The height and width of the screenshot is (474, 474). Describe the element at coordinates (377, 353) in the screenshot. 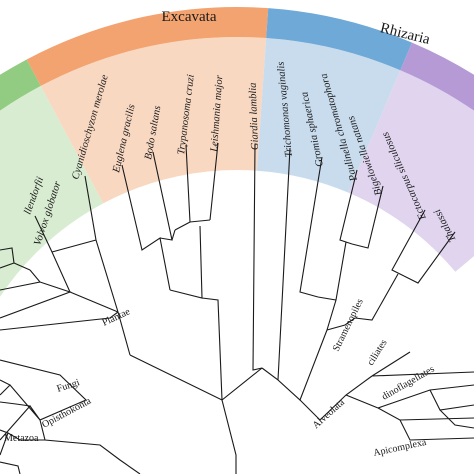

I see `group-label-ciliates: ciliates` at that location.